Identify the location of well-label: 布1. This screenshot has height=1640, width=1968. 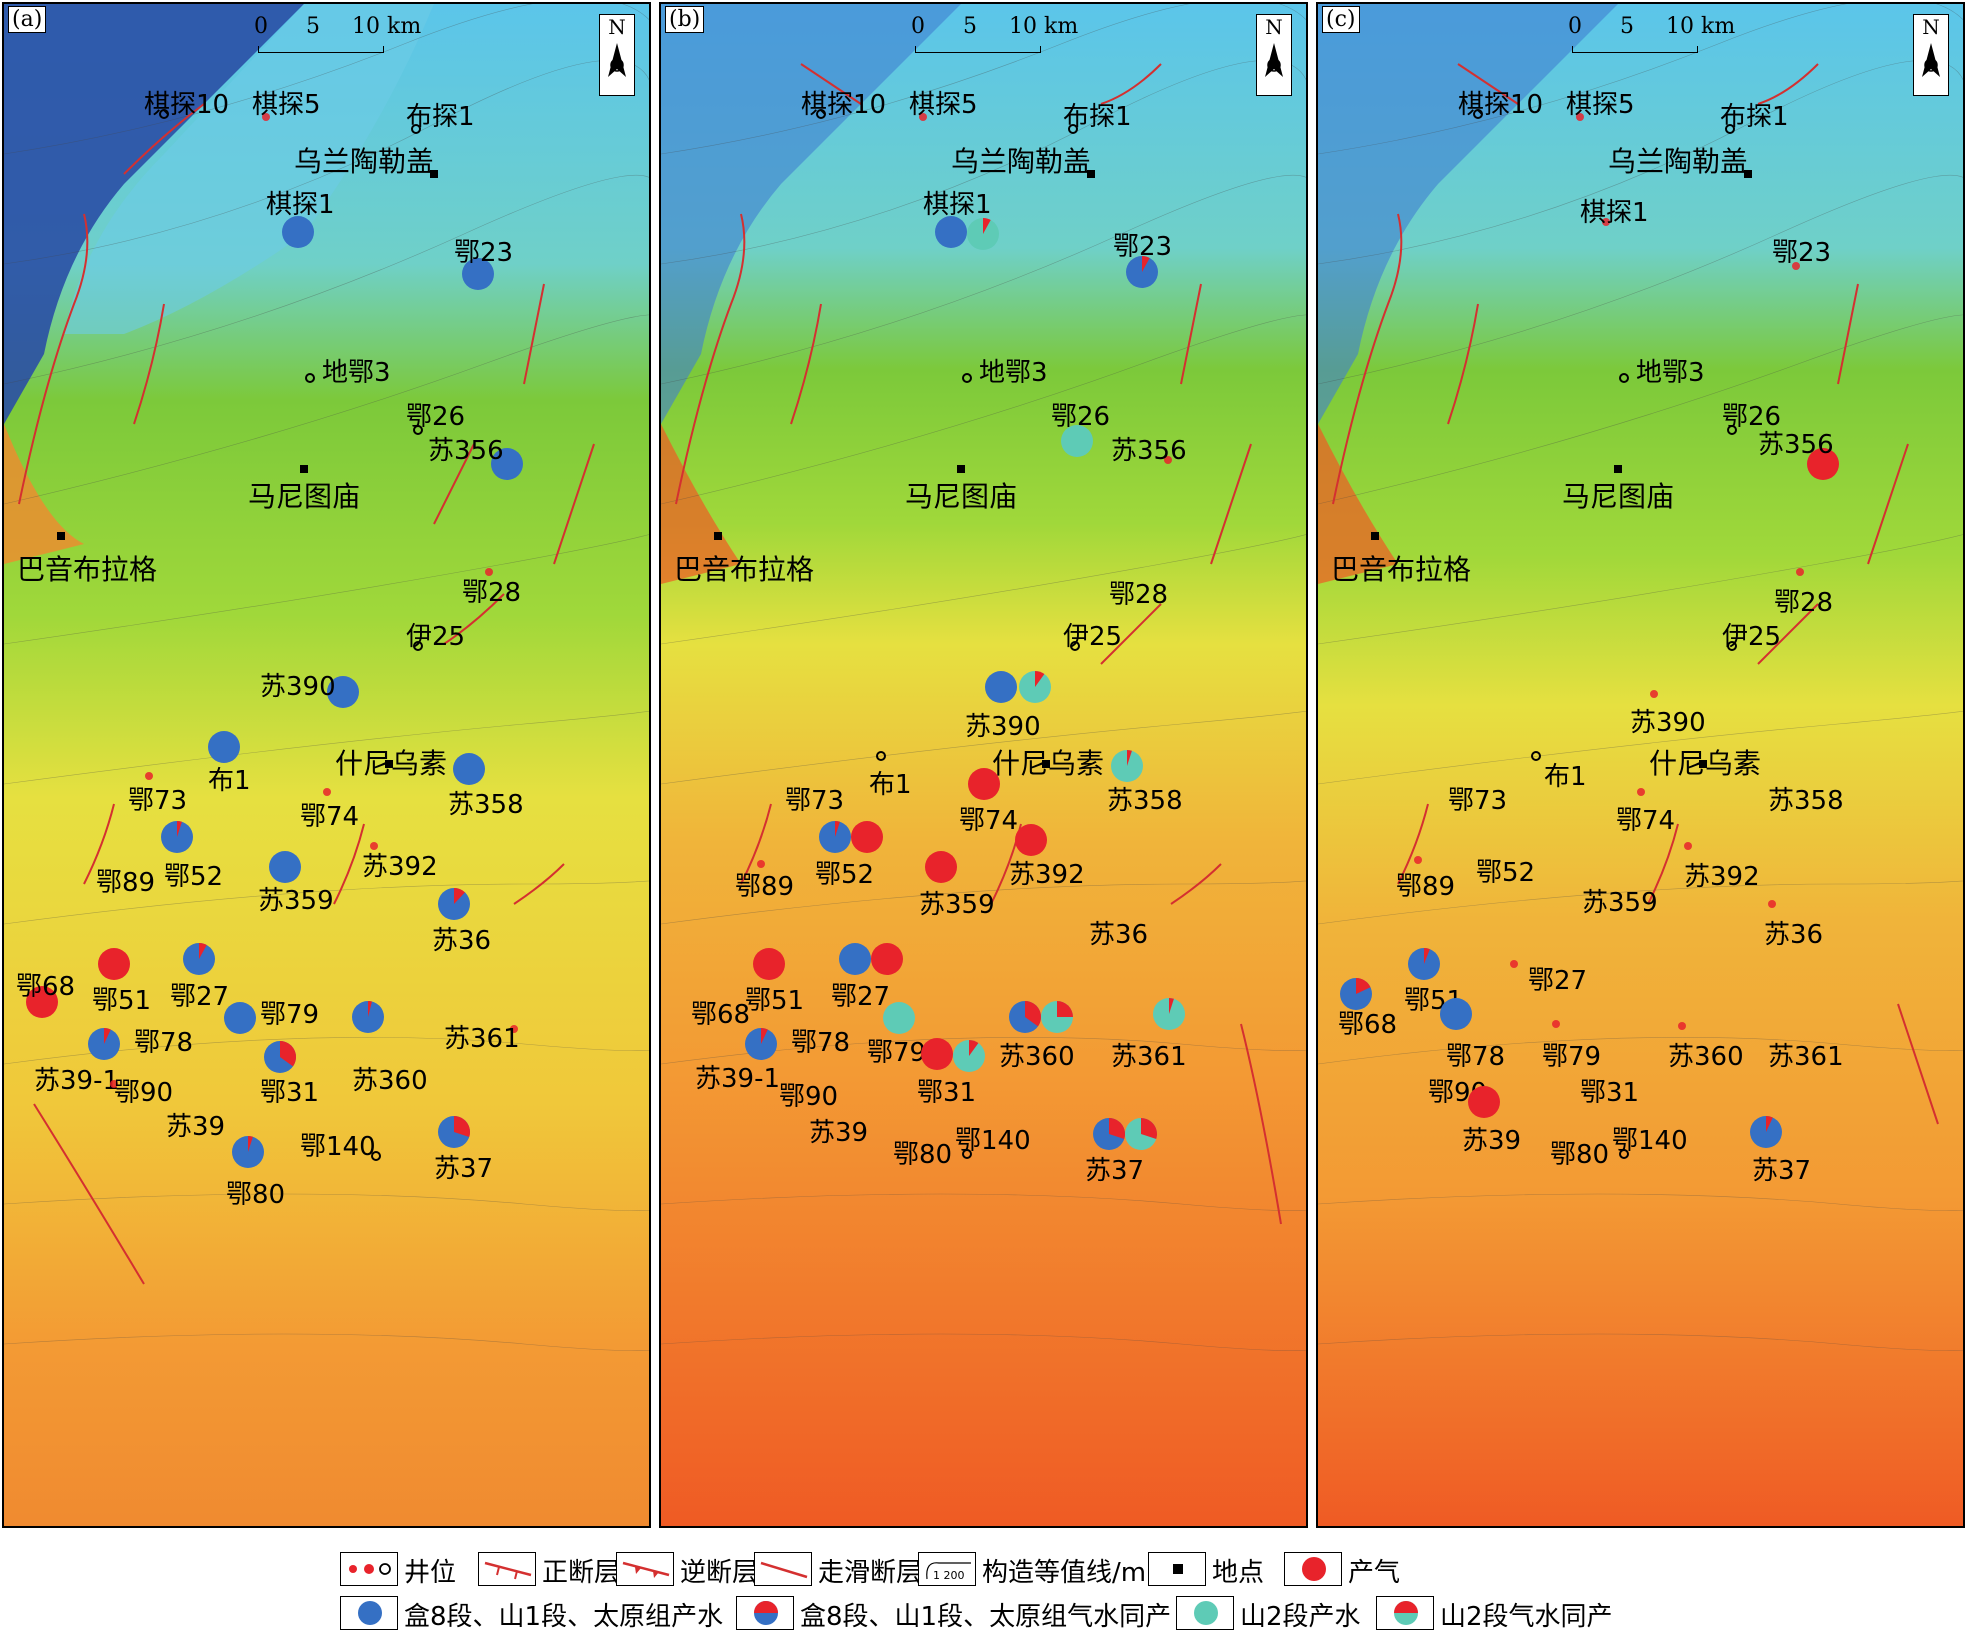
(229, 781).